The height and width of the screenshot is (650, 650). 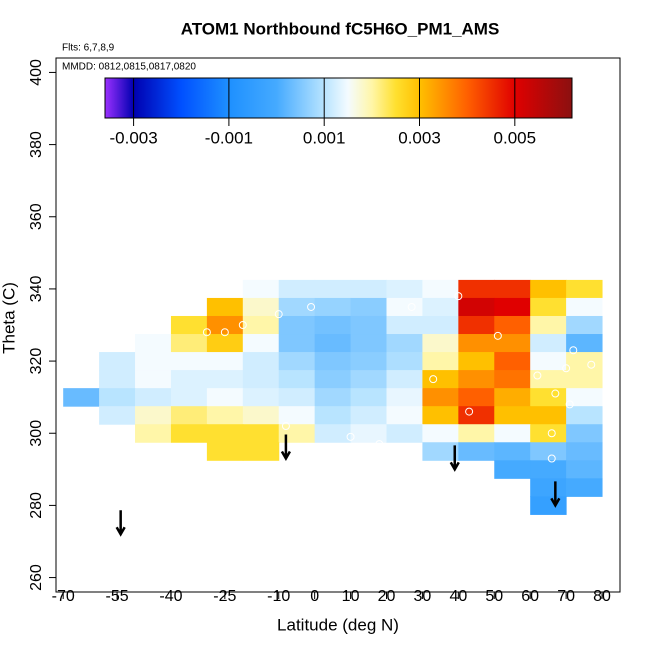 What do you see at coordinates (36, 433) in the screenshot?
I see `y-tick-label: 300` at bounding box center [36, 433].